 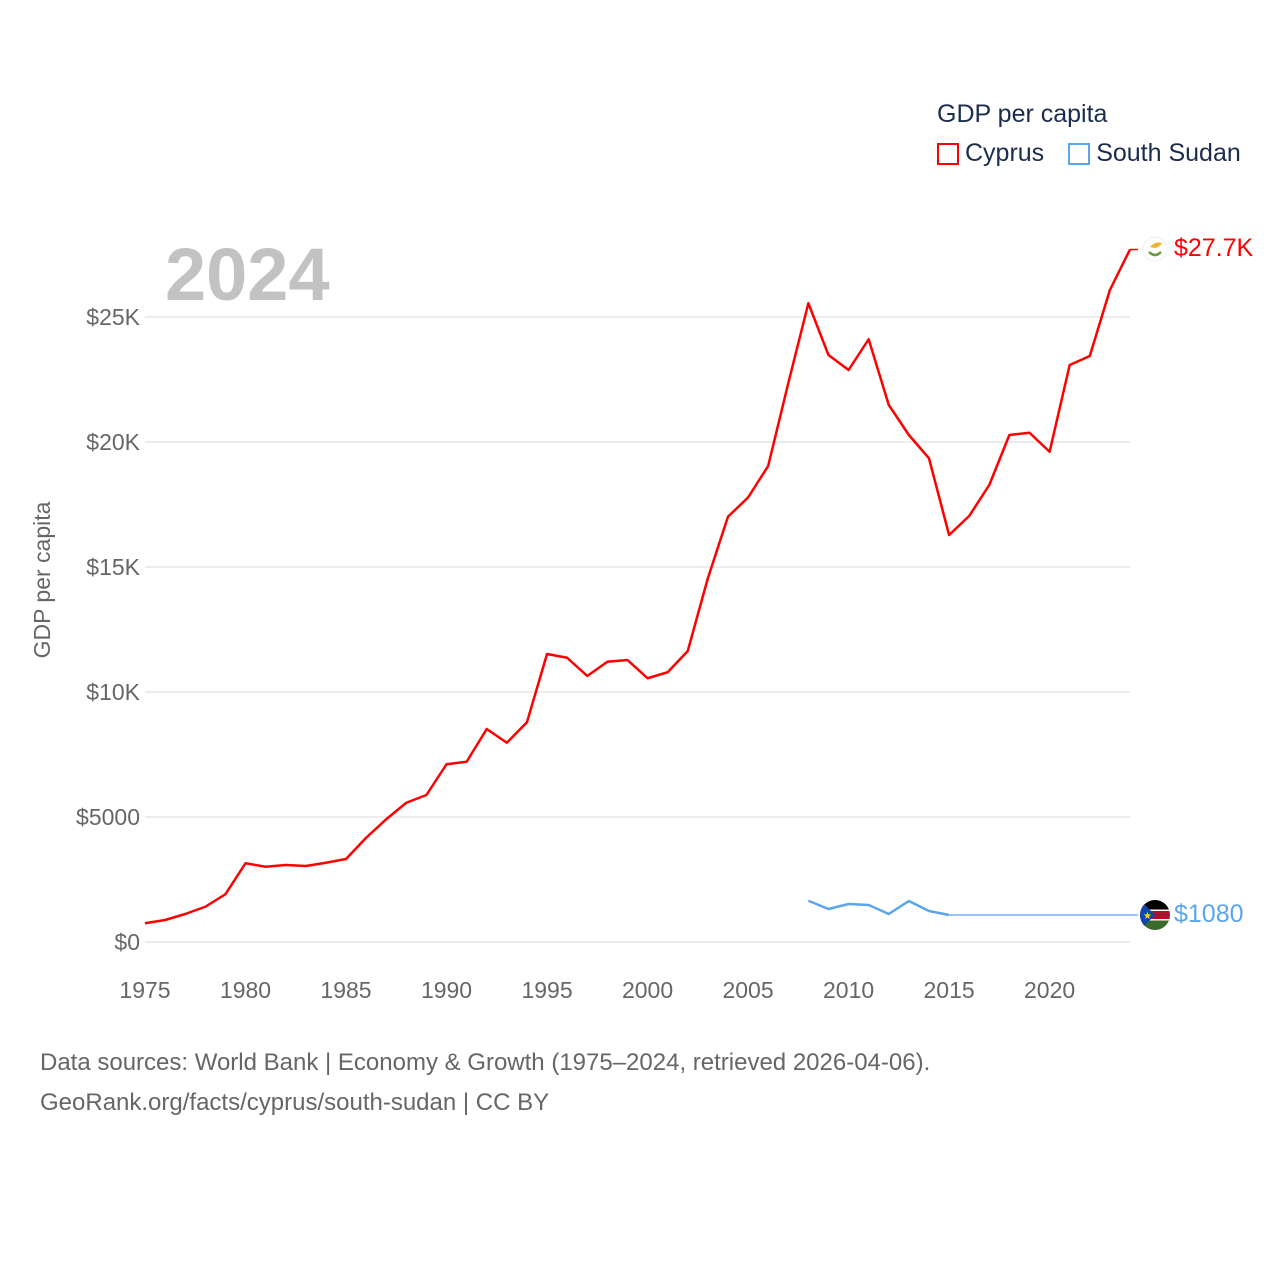 I want to click on series-line-south-sudan, so click(x=878, y=908).